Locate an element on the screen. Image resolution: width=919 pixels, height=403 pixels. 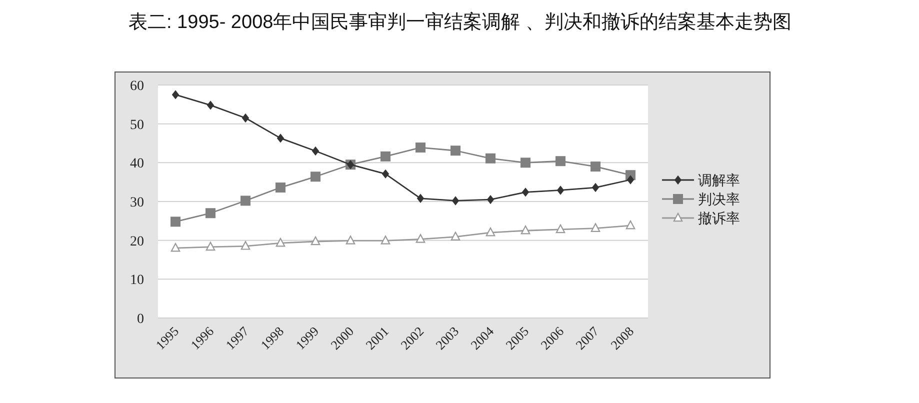
chart-title: 表二: 1995- 2008年中国民事审判一审结案调解 、判决和撤诉的结案基本走势图 is located at coordinates (460, 22).